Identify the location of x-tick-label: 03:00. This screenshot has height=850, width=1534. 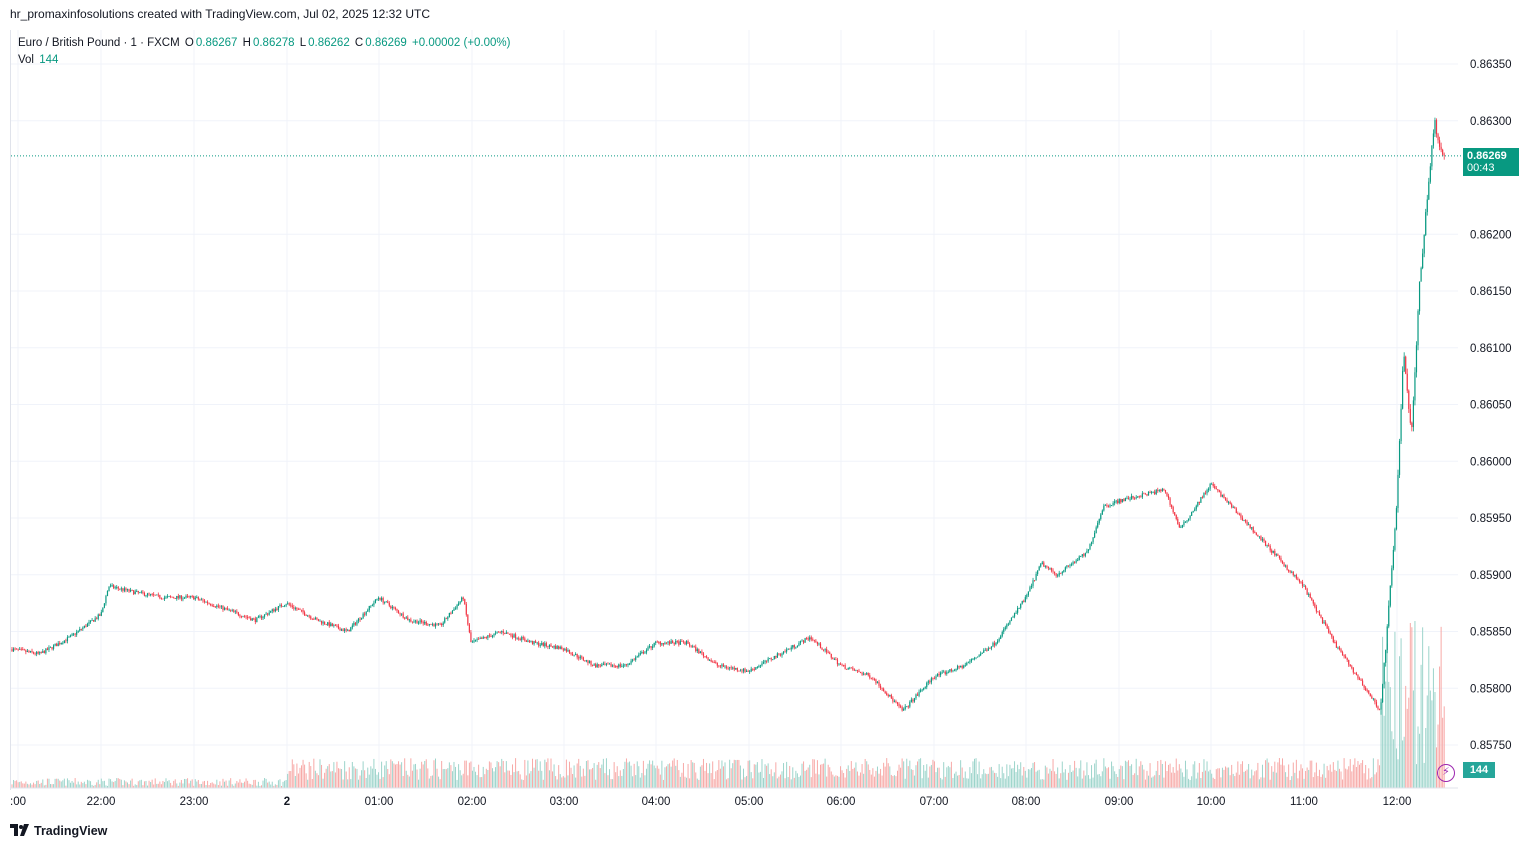
(564, 802).